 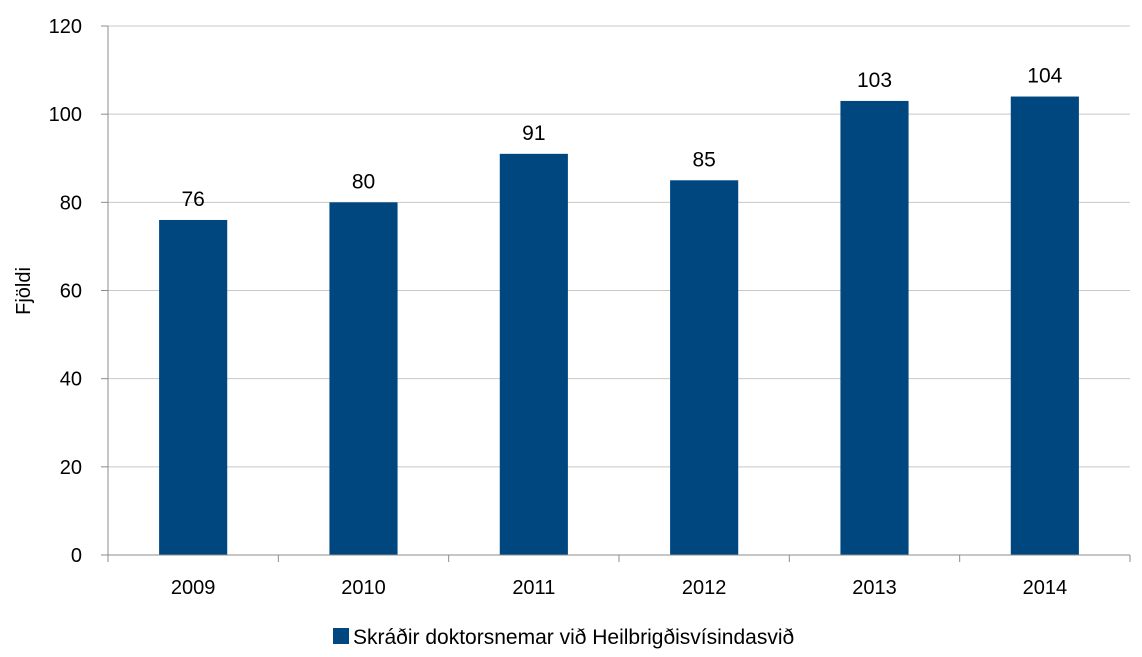 I want to click on y-tick-label: 40, so click(x=71, y=380).